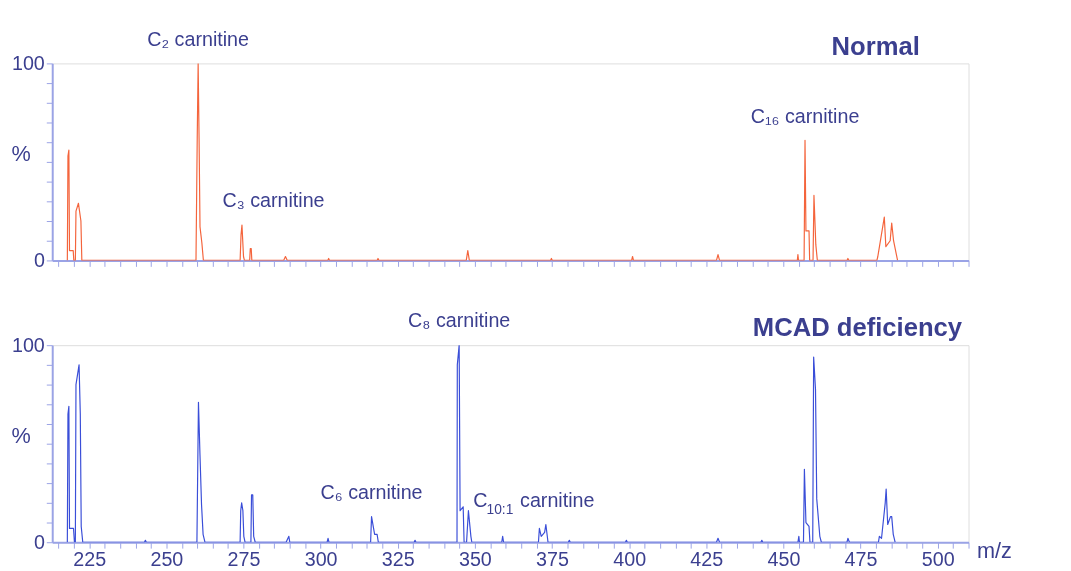  I want to click on x-tick-label: 225, so click(90, 559).